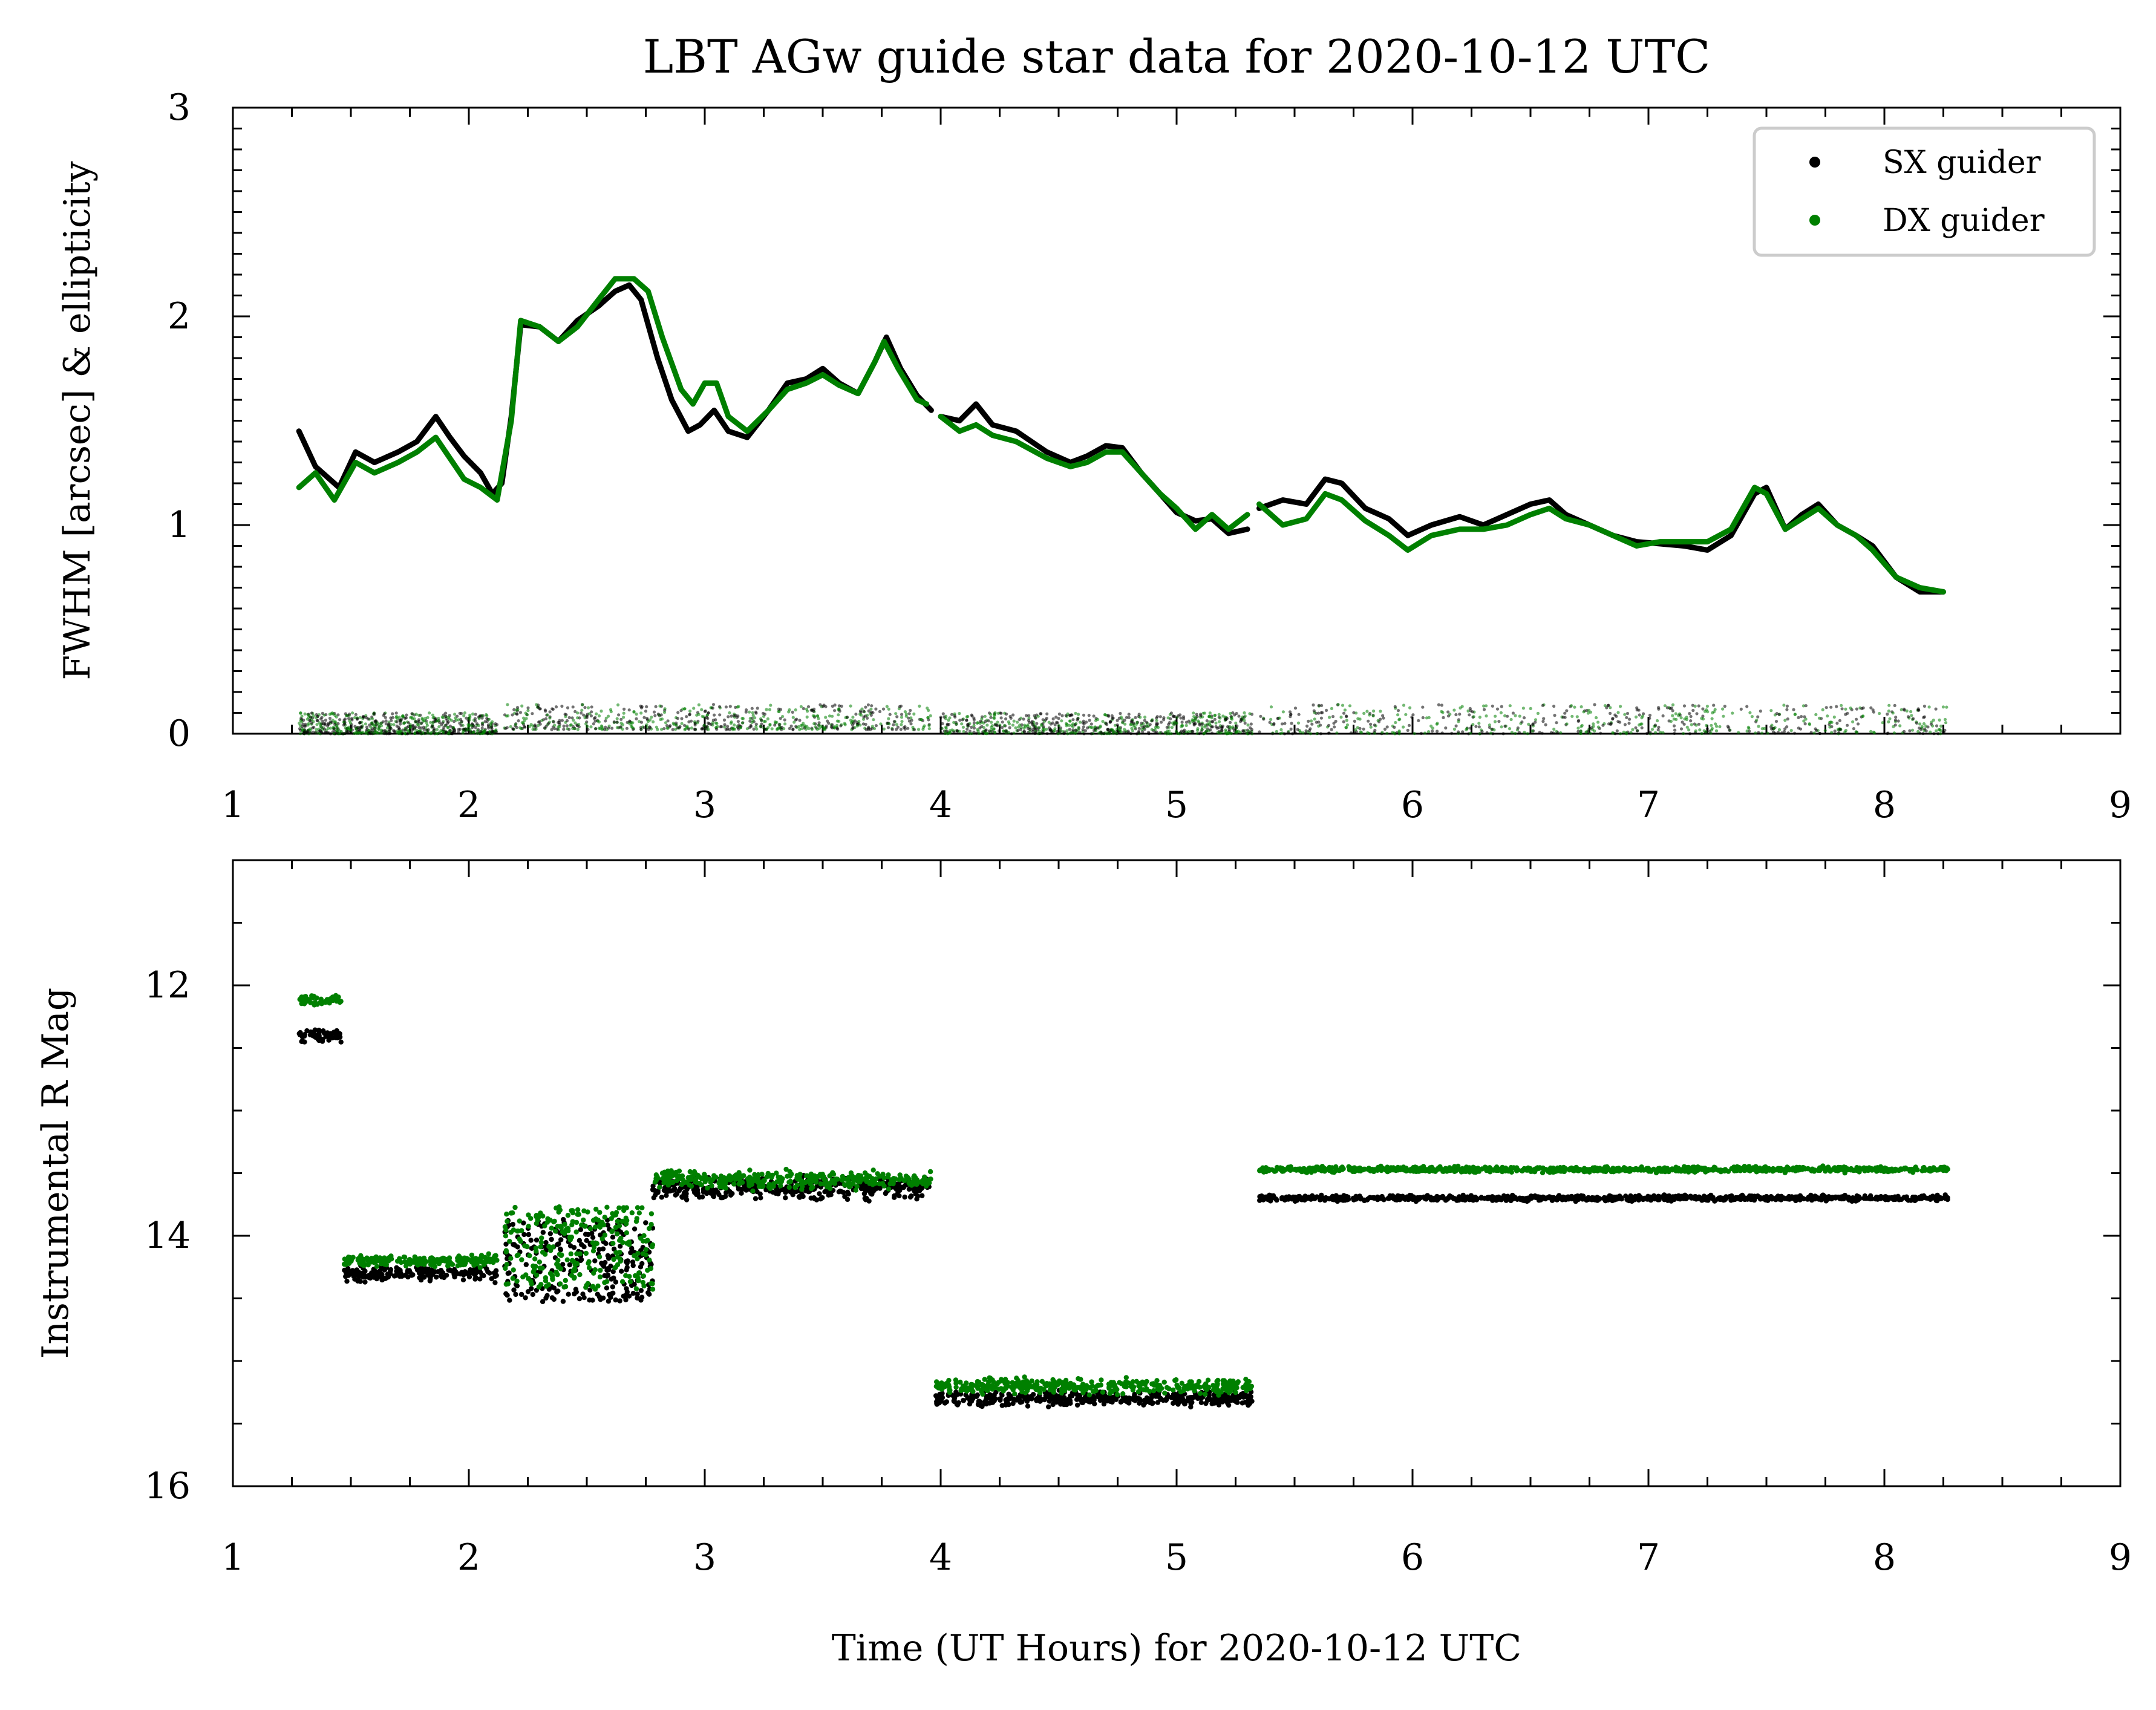 The image size is (2156, 1710). What do you see at coordinates (1648, 805) in the screenshot?
I see `x-tick-label: 7` at bounding box center [1648, 805].